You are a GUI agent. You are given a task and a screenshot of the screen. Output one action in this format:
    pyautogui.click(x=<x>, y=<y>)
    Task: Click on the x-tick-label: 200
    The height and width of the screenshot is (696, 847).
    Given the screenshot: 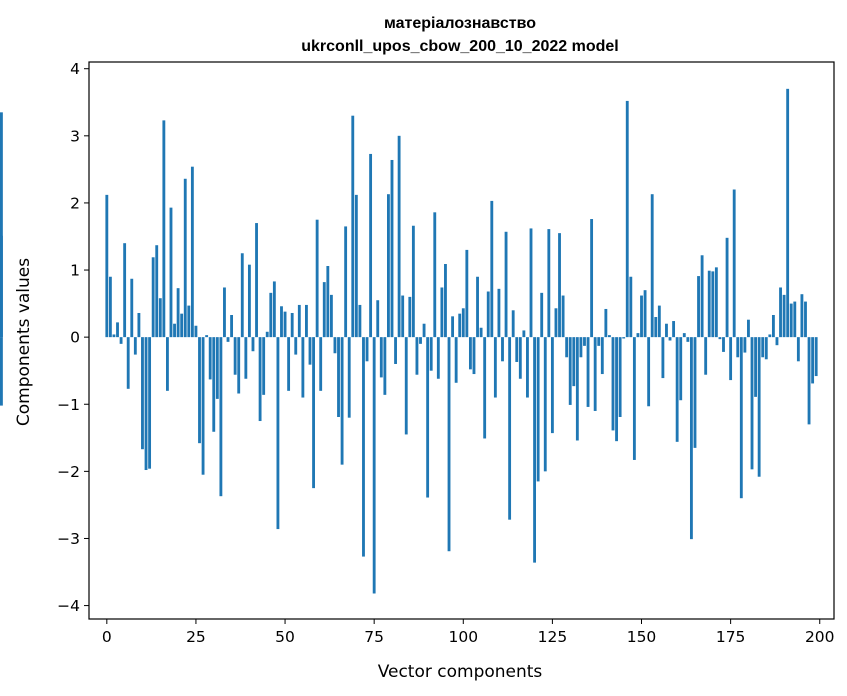 What is the action you would take?
    pyautogui.click(x=820, y=637)
    